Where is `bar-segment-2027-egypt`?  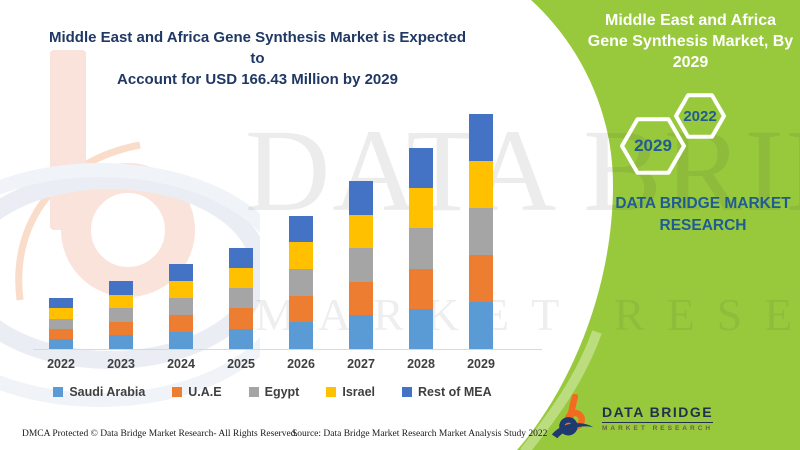 bar-segment-2027-egypt is located at coordinates (361, 265).